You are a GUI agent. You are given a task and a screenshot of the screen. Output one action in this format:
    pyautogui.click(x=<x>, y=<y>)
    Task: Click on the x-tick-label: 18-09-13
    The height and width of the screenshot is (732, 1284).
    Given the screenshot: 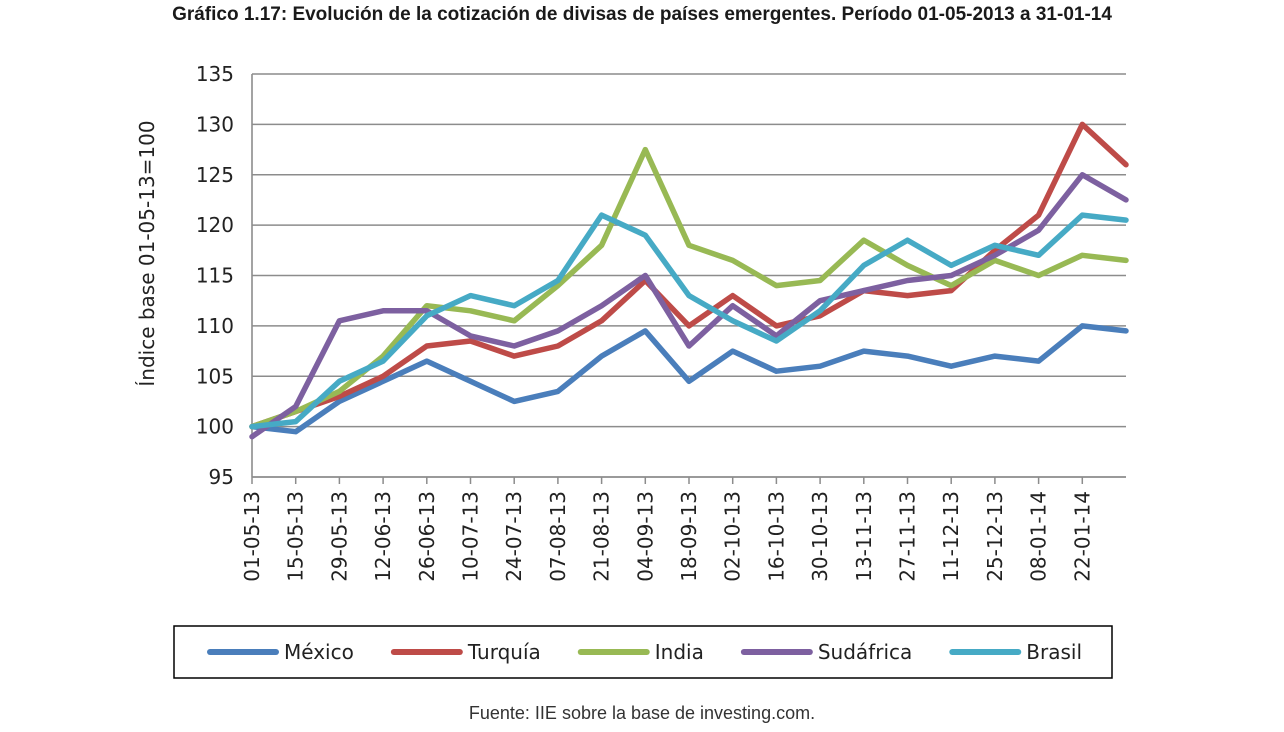 What is the action you would take?
    pyautogui.click(x=689, y=536)
    